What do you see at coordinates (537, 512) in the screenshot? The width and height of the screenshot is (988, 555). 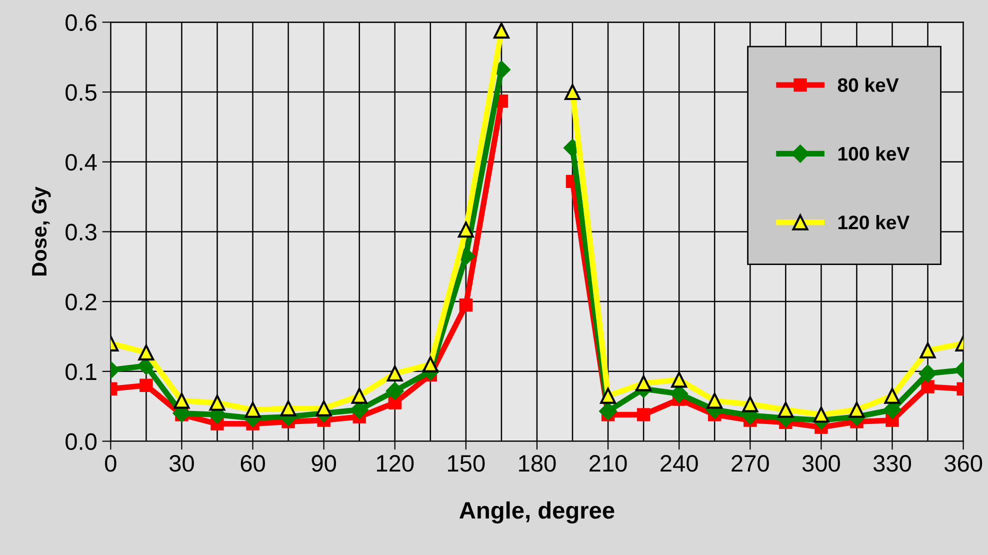 I see `x-axis-title: Angle, degree` at bounding box center [537, 512].